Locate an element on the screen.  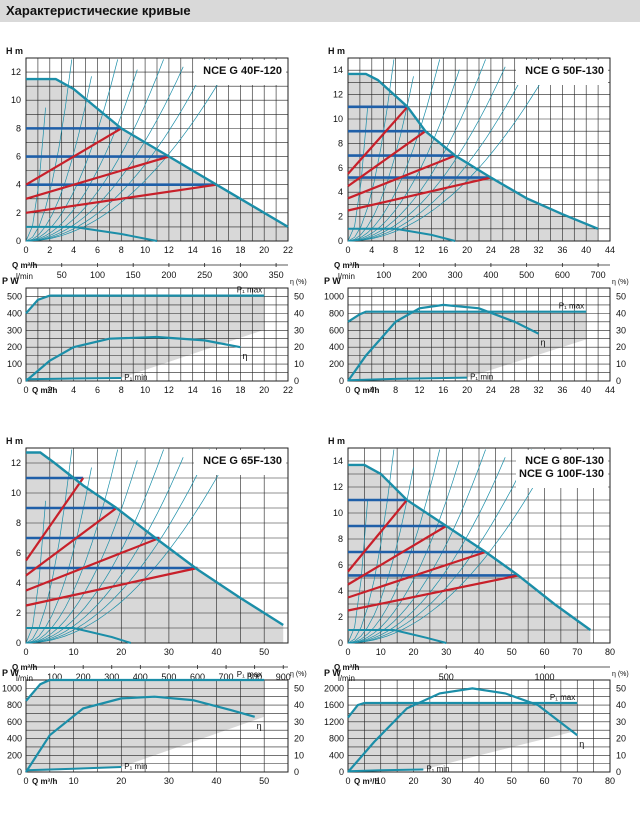
x-tick-label: 44 is located at coordinates (610, 250).